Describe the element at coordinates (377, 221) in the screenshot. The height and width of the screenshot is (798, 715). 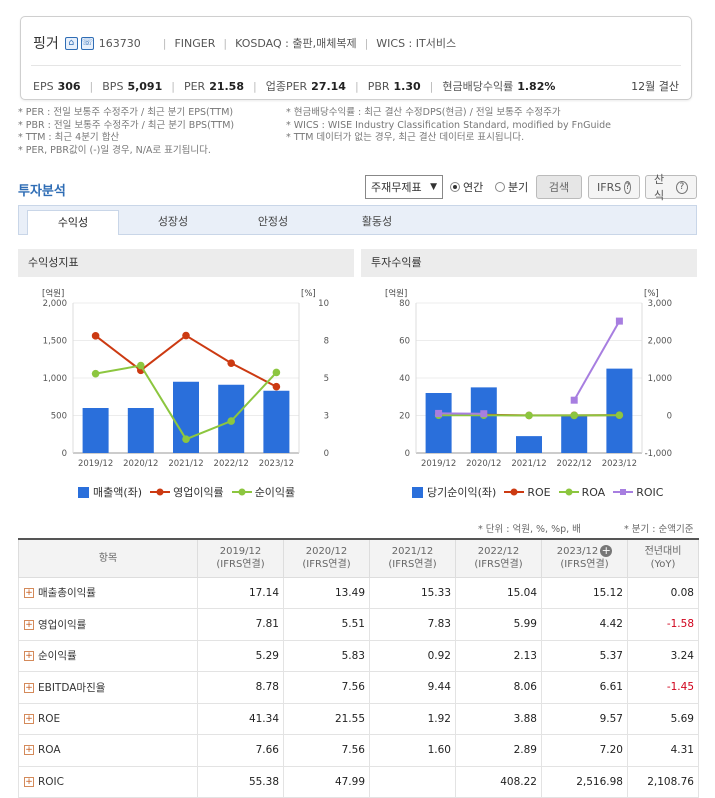
I see `tab-activity: 활동성` at that location.